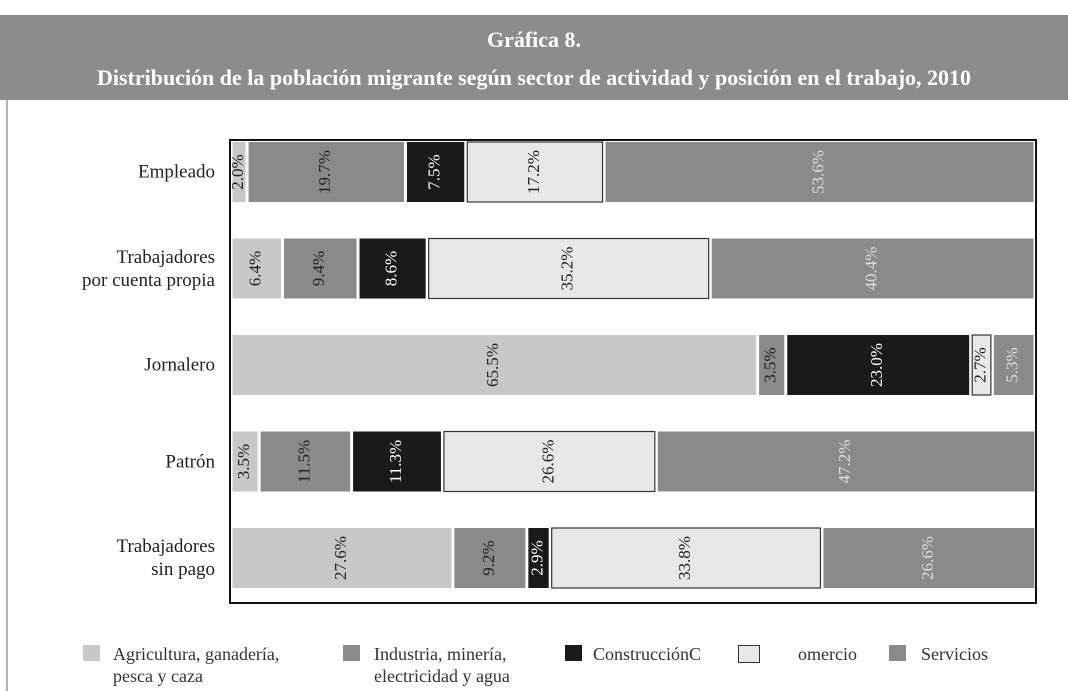 This screenshot has height=691, width=1068. I want to click on value-label: 23.0%, so click(876, 365).